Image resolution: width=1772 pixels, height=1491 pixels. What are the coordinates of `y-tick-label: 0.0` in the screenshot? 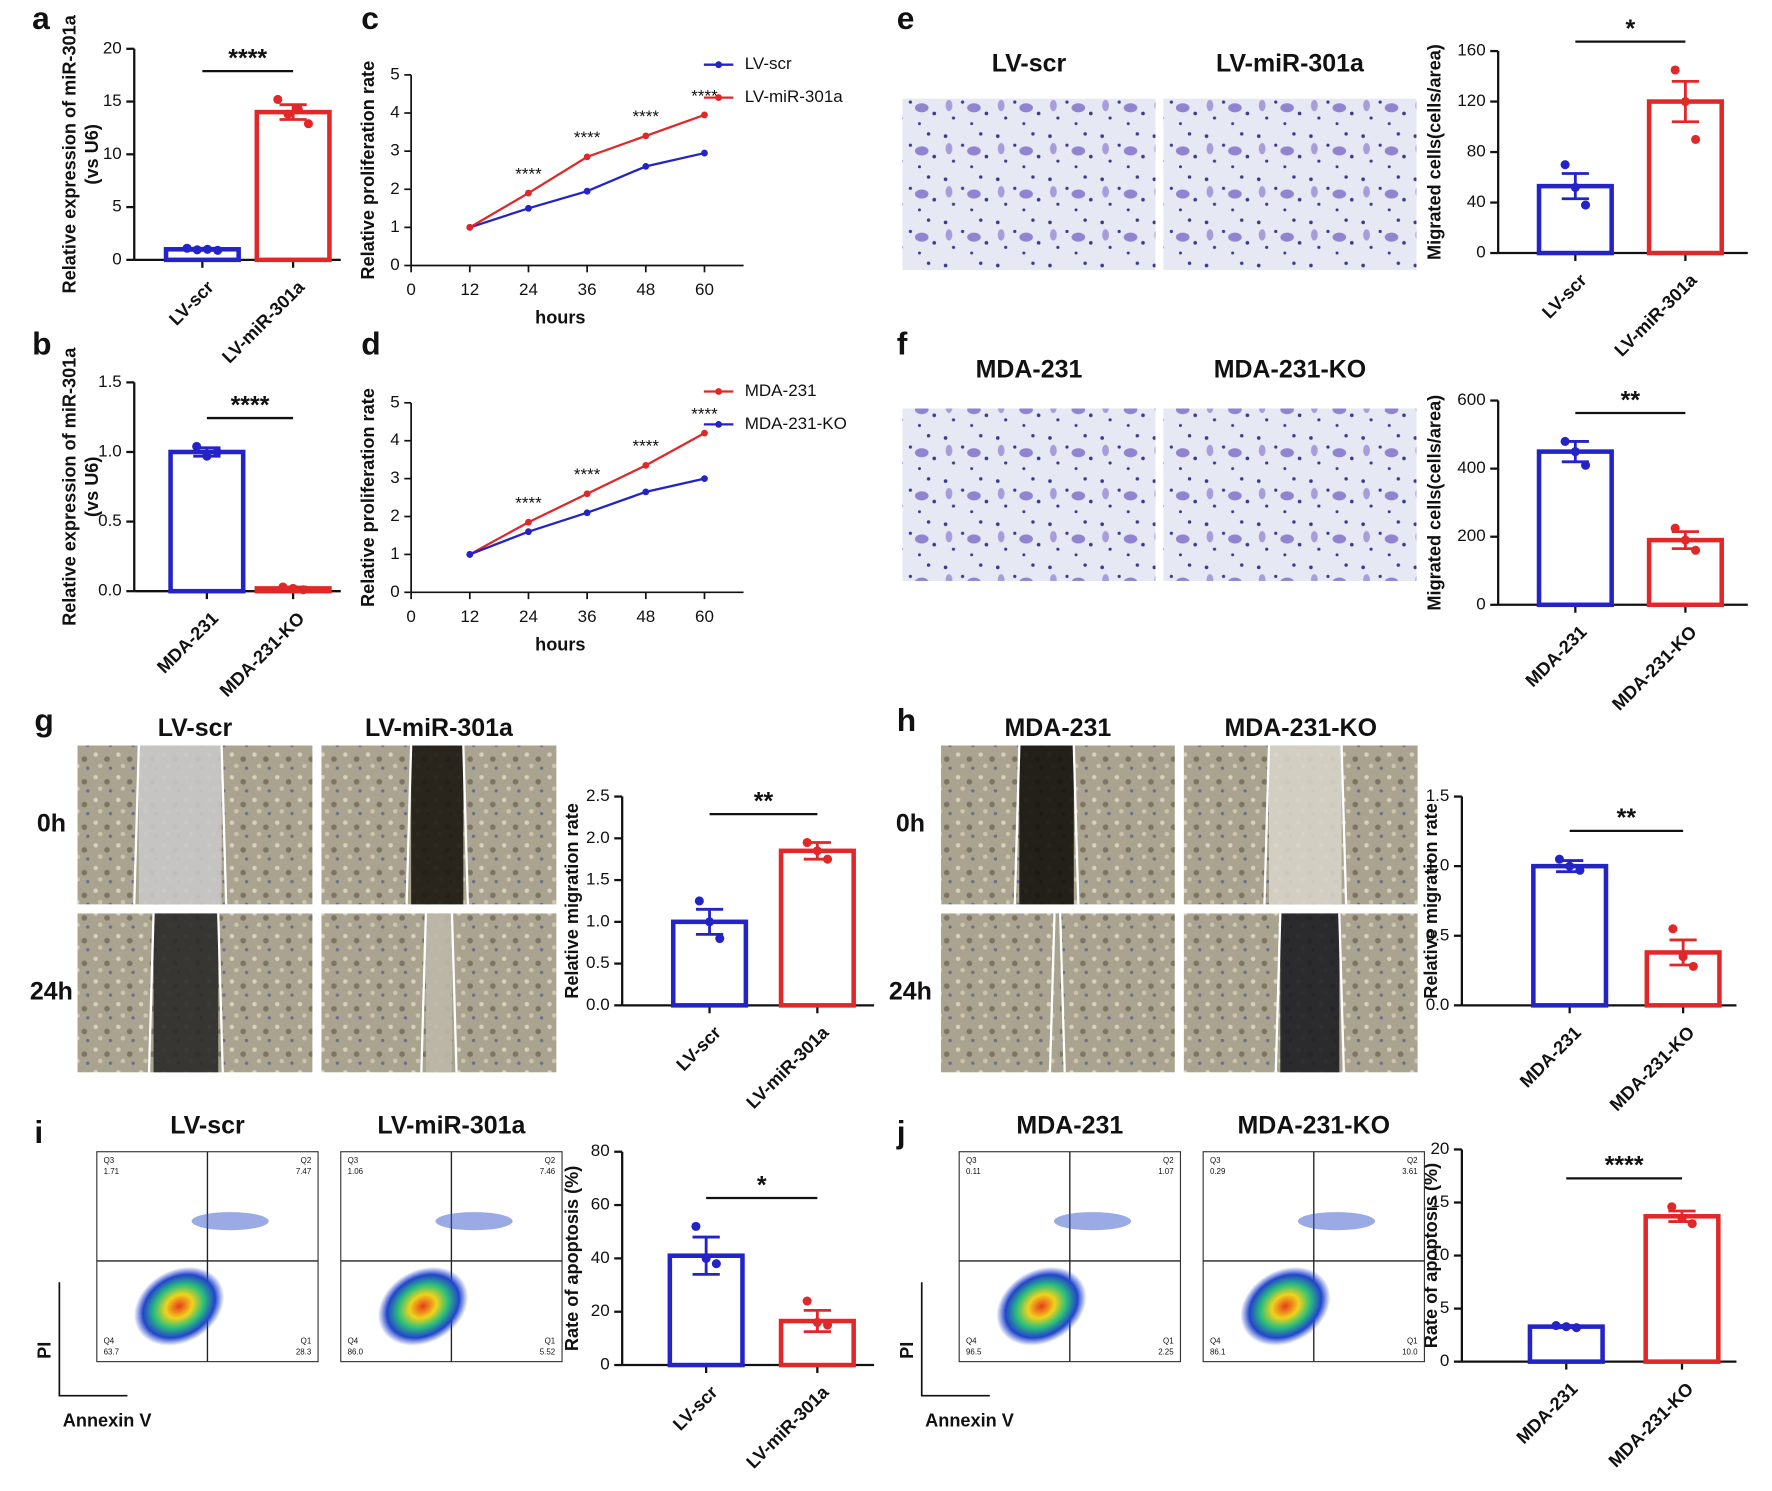 It's located at (1438, 1004).